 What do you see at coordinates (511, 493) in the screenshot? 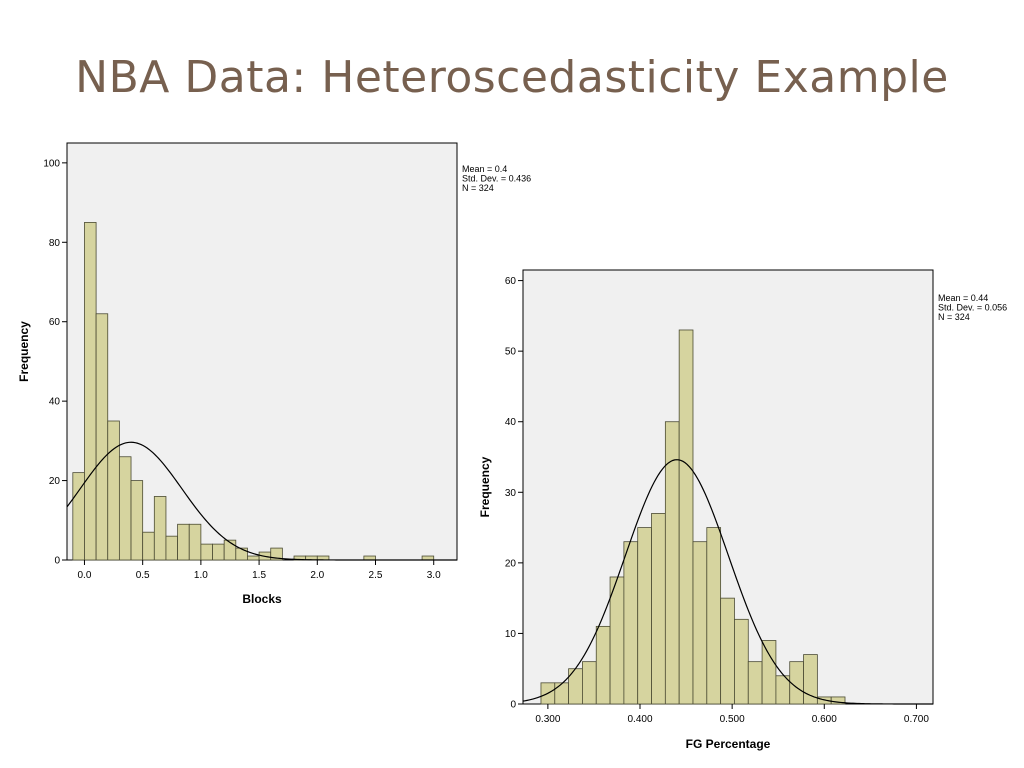
I see `y-tick-label: 30` at bounding box center [511, 493].